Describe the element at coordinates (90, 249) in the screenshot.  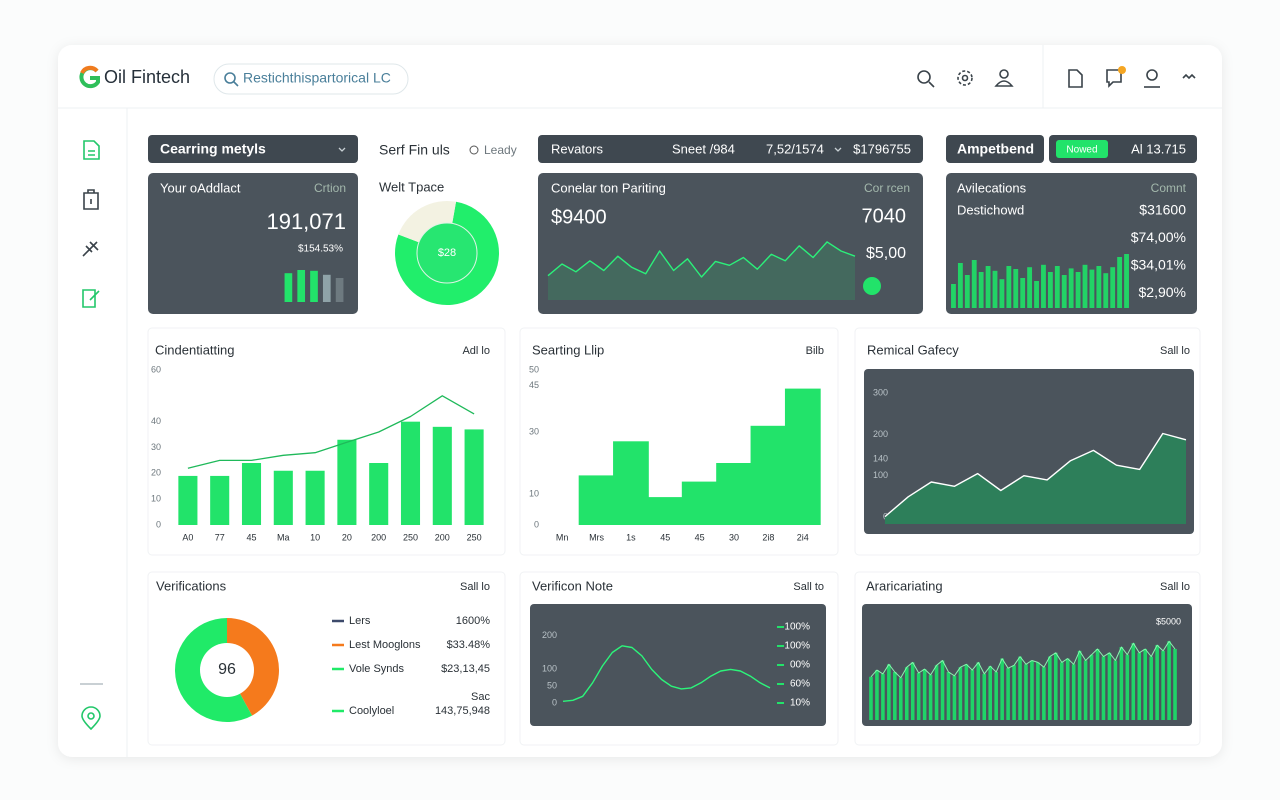
I see `nav-tools` at that location.